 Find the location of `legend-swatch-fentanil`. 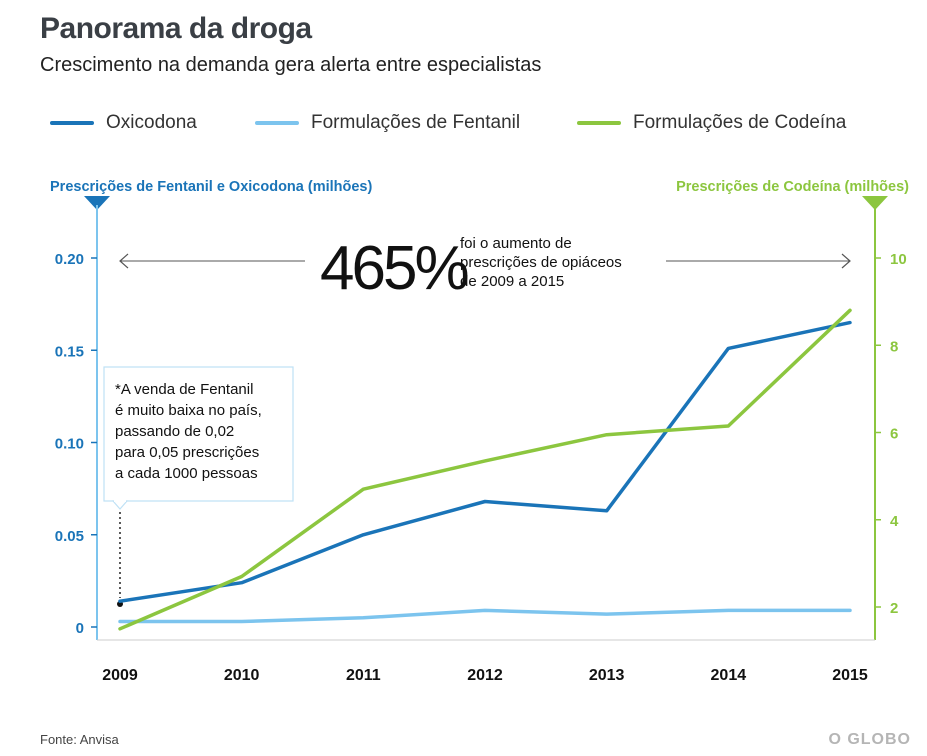

legend-swatch-fentanil is located at coordinates (277, 123).